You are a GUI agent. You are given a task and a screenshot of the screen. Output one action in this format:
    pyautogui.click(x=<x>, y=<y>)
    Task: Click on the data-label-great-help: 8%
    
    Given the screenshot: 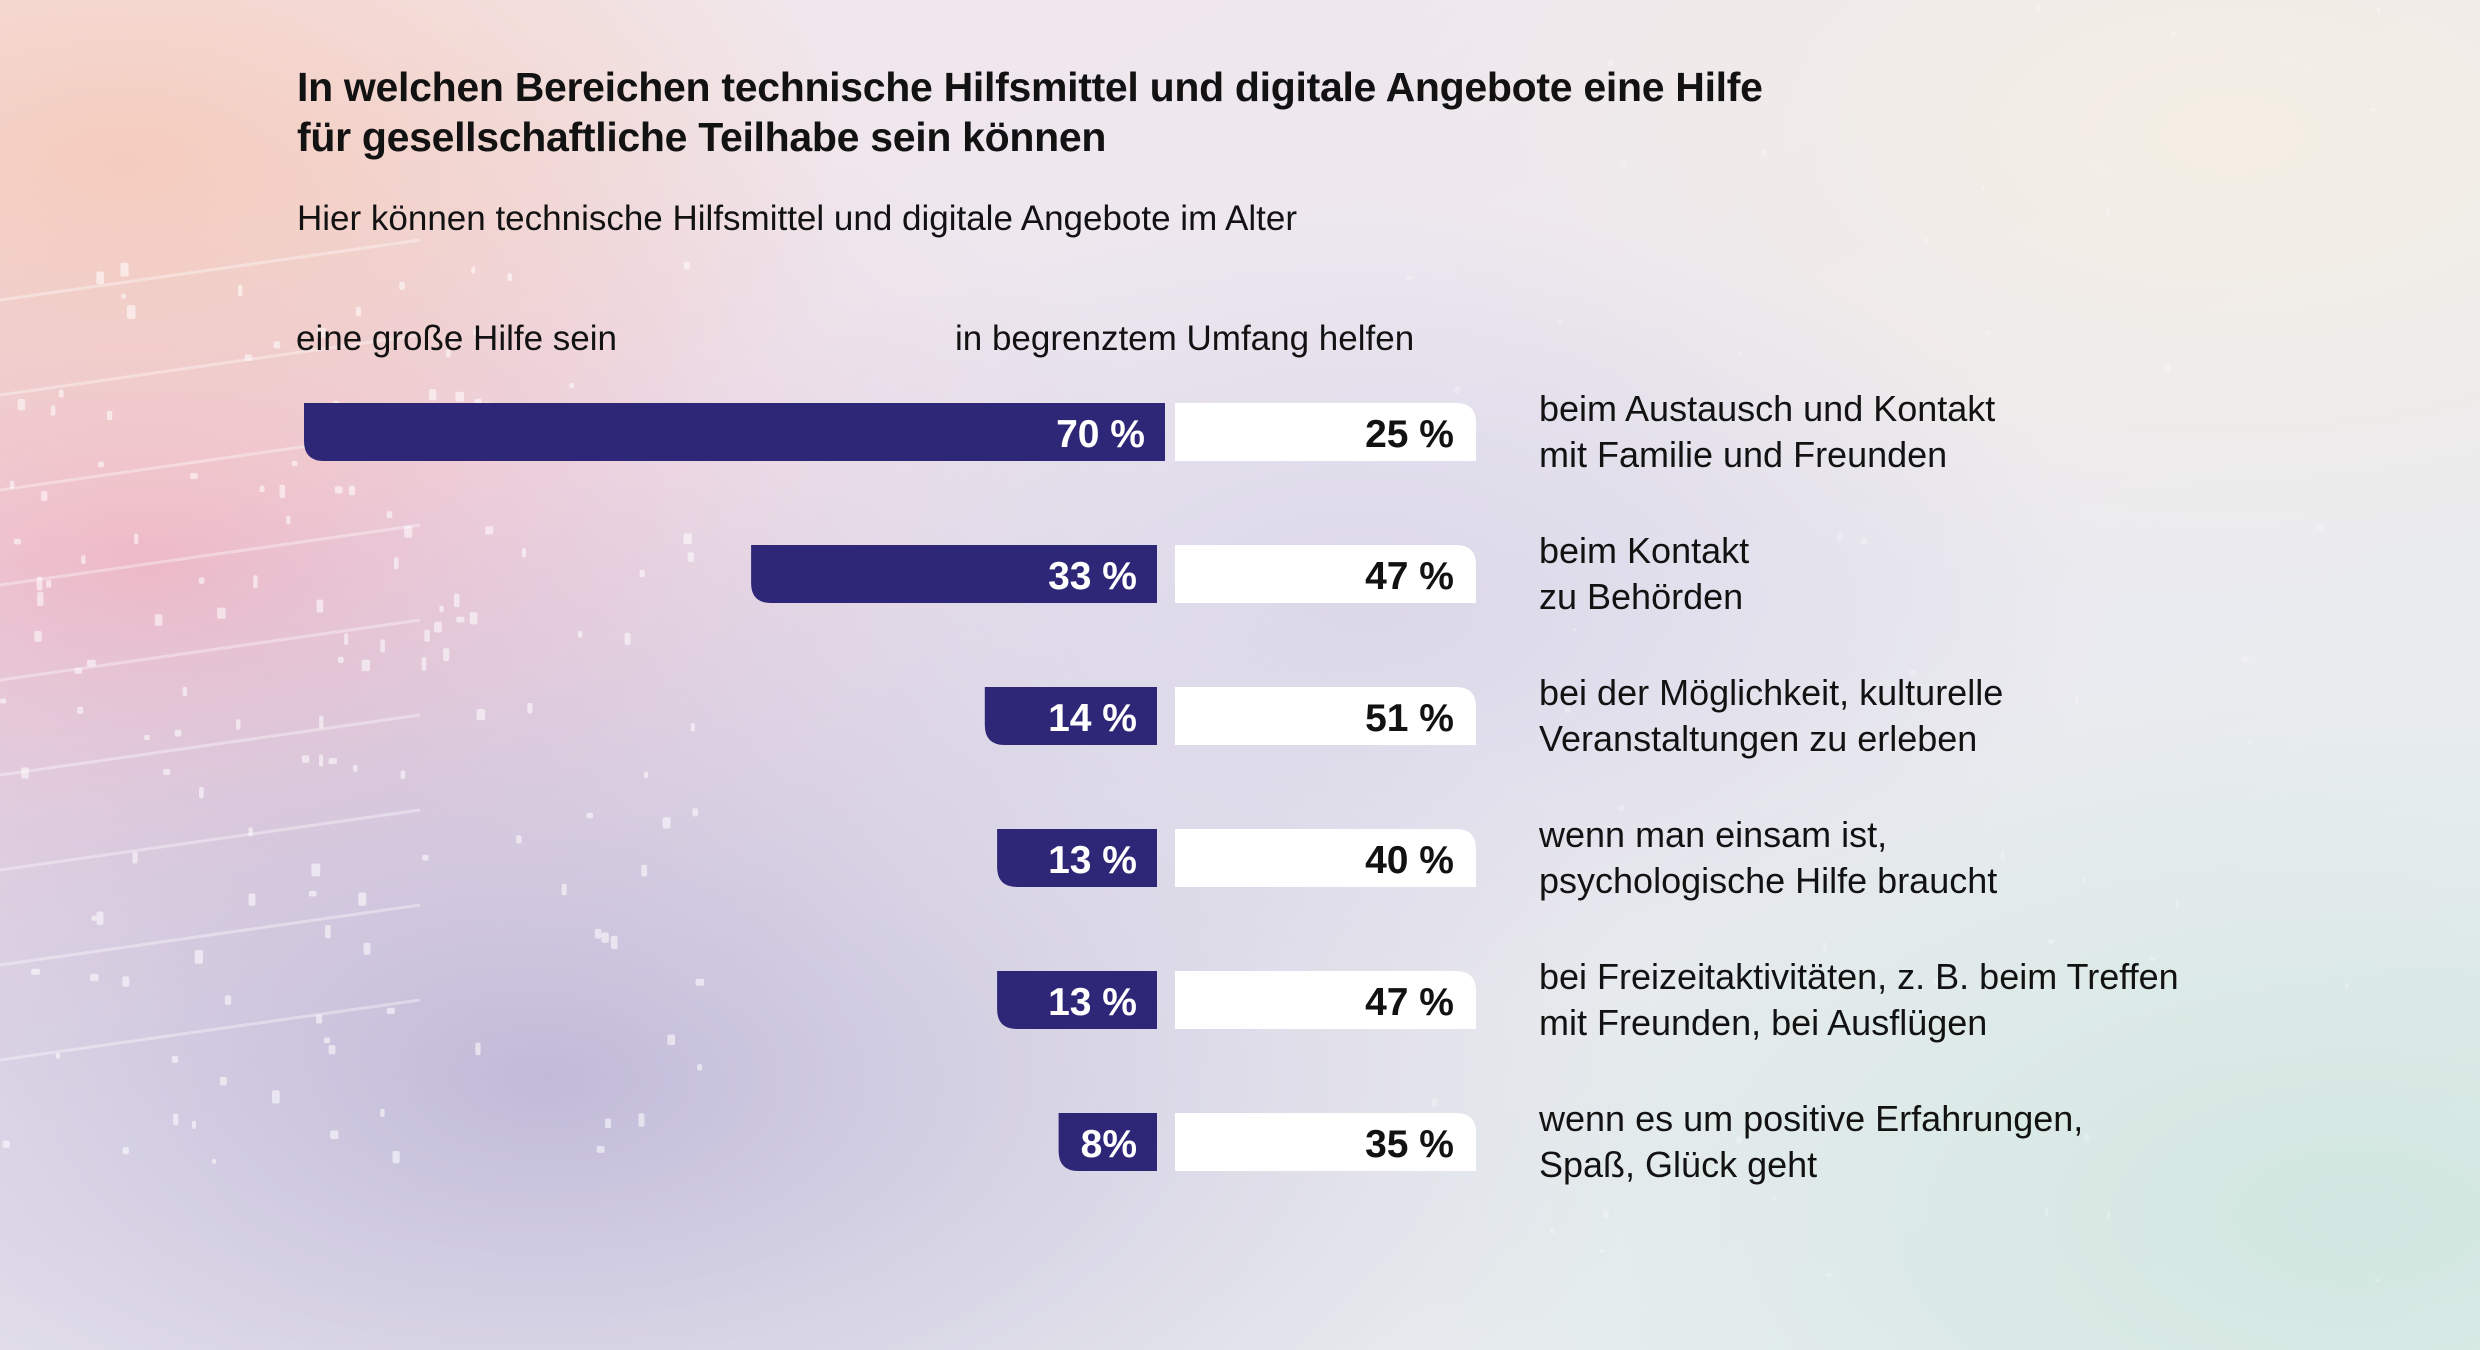 What is the action you would take?
    pyautogui.click(x=1109, y=1144)
    